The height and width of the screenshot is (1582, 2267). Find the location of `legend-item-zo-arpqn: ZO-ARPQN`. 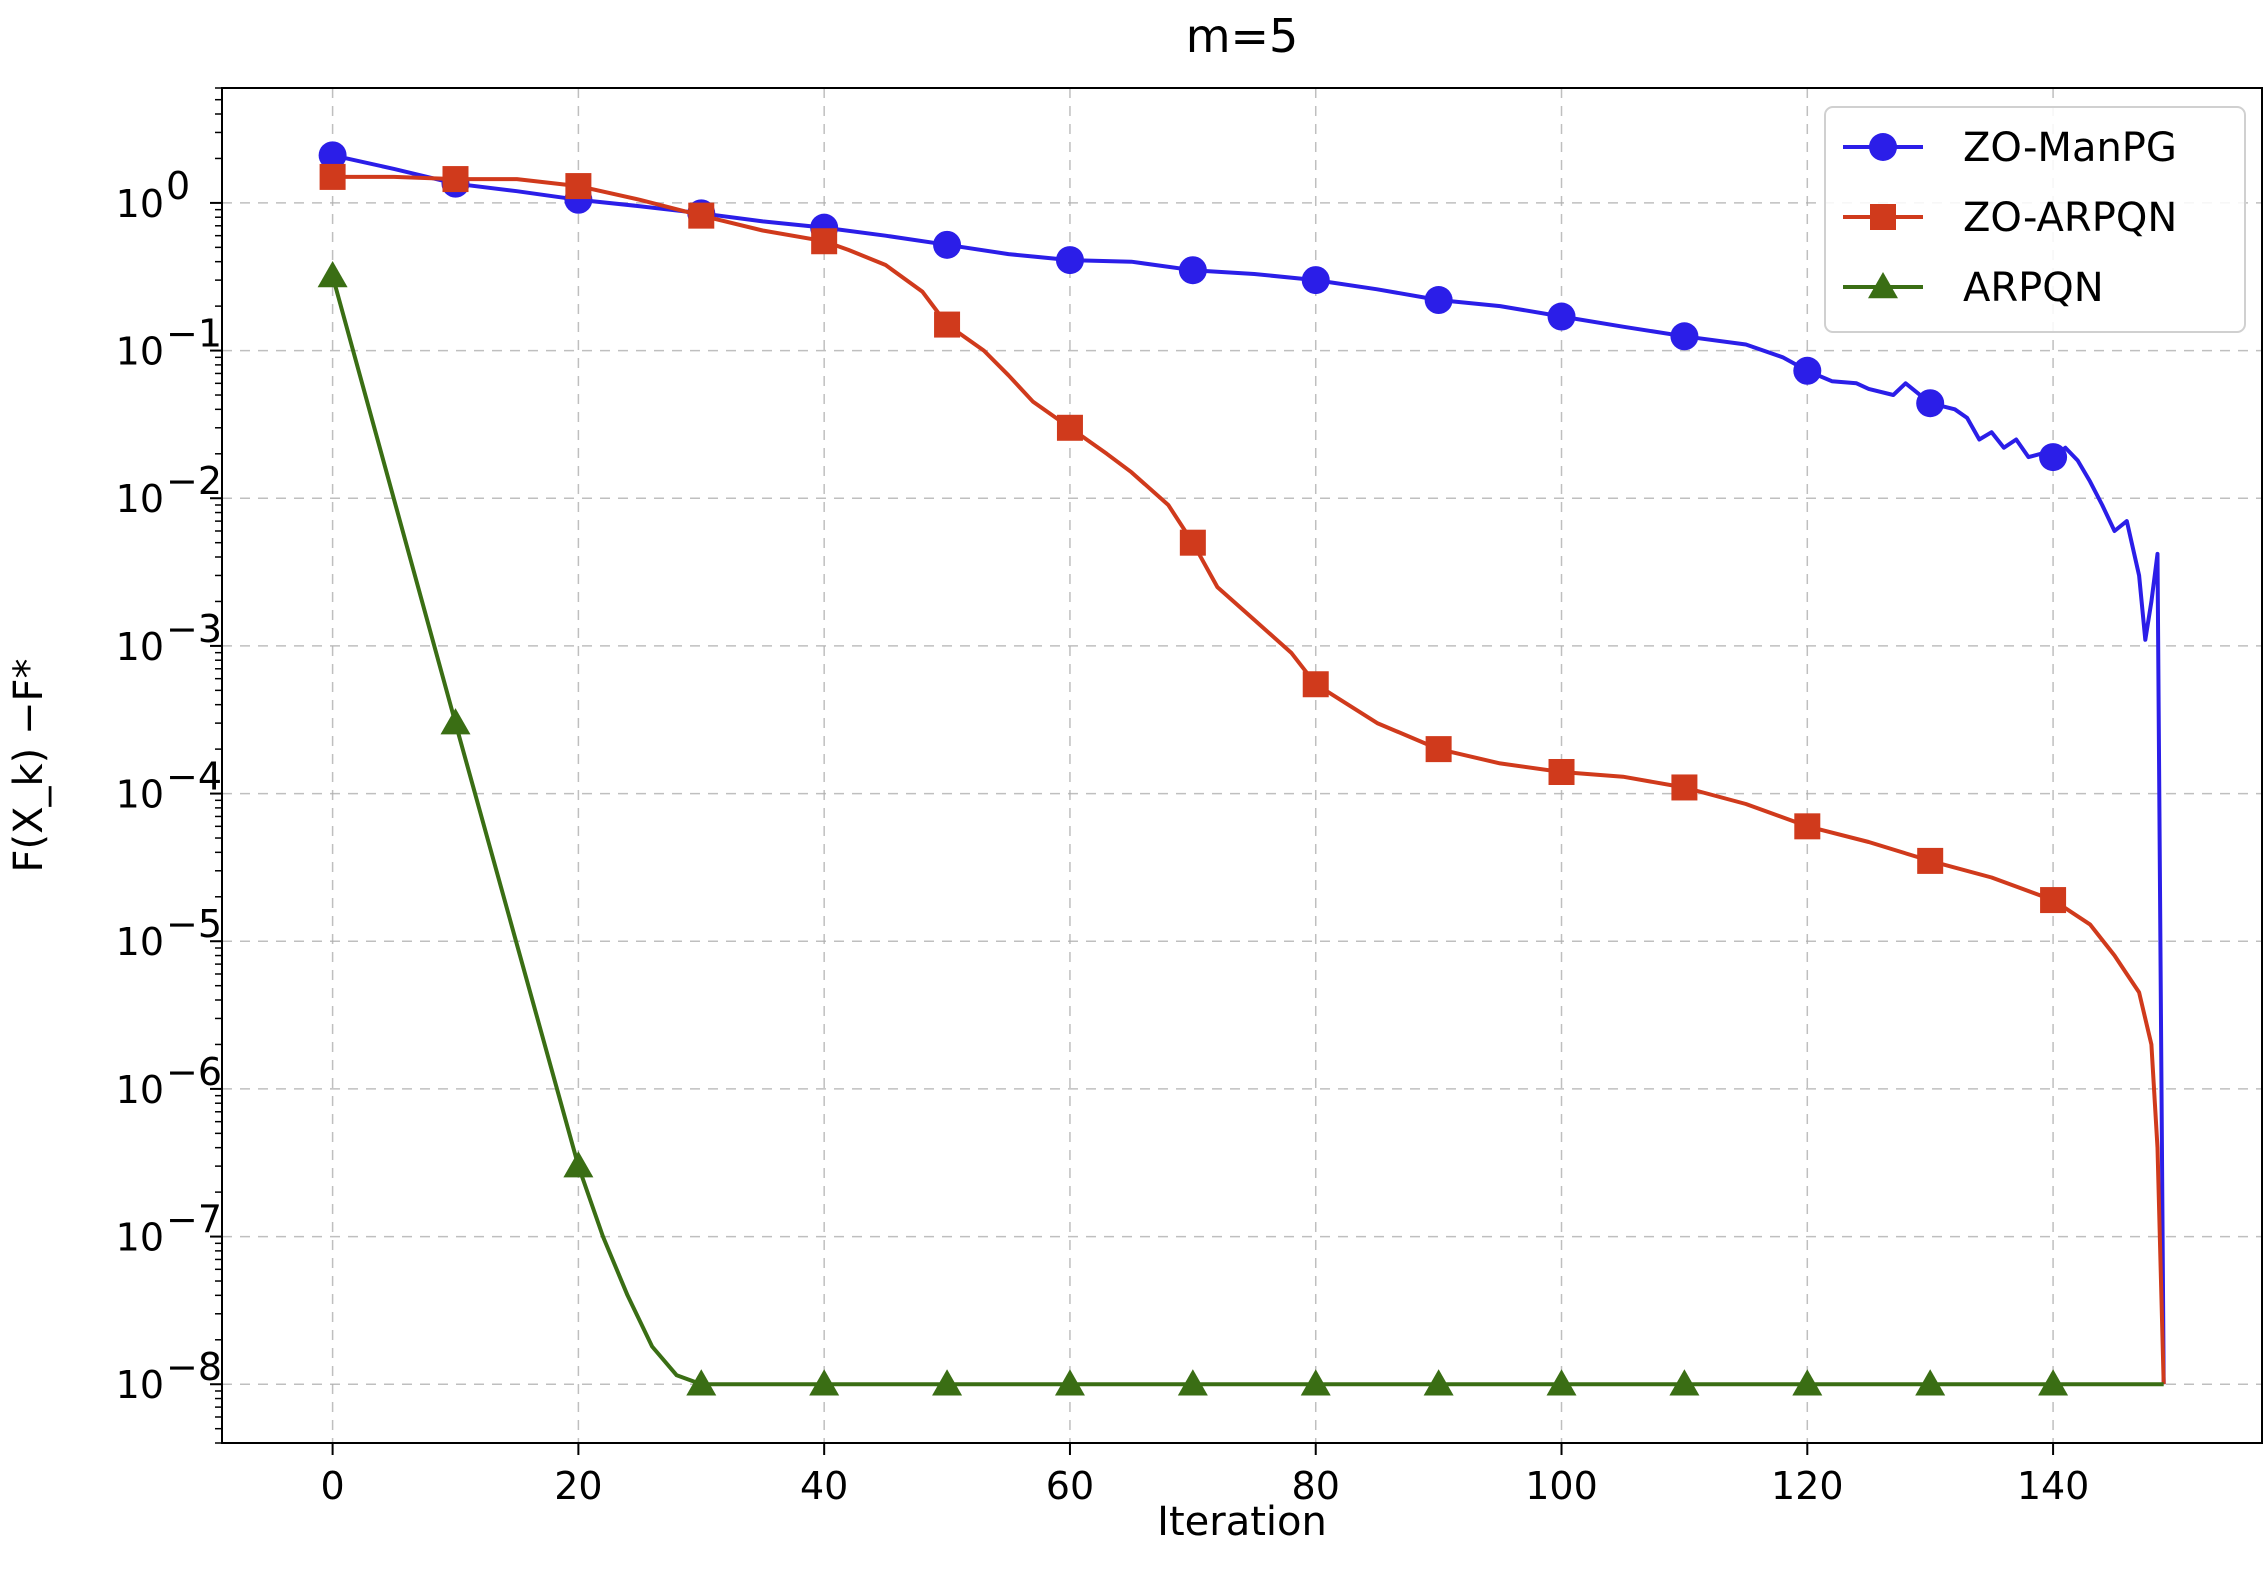

legend-item-zo-arpqn: ZO-ARPQN is located at coordinates (2010, 218).